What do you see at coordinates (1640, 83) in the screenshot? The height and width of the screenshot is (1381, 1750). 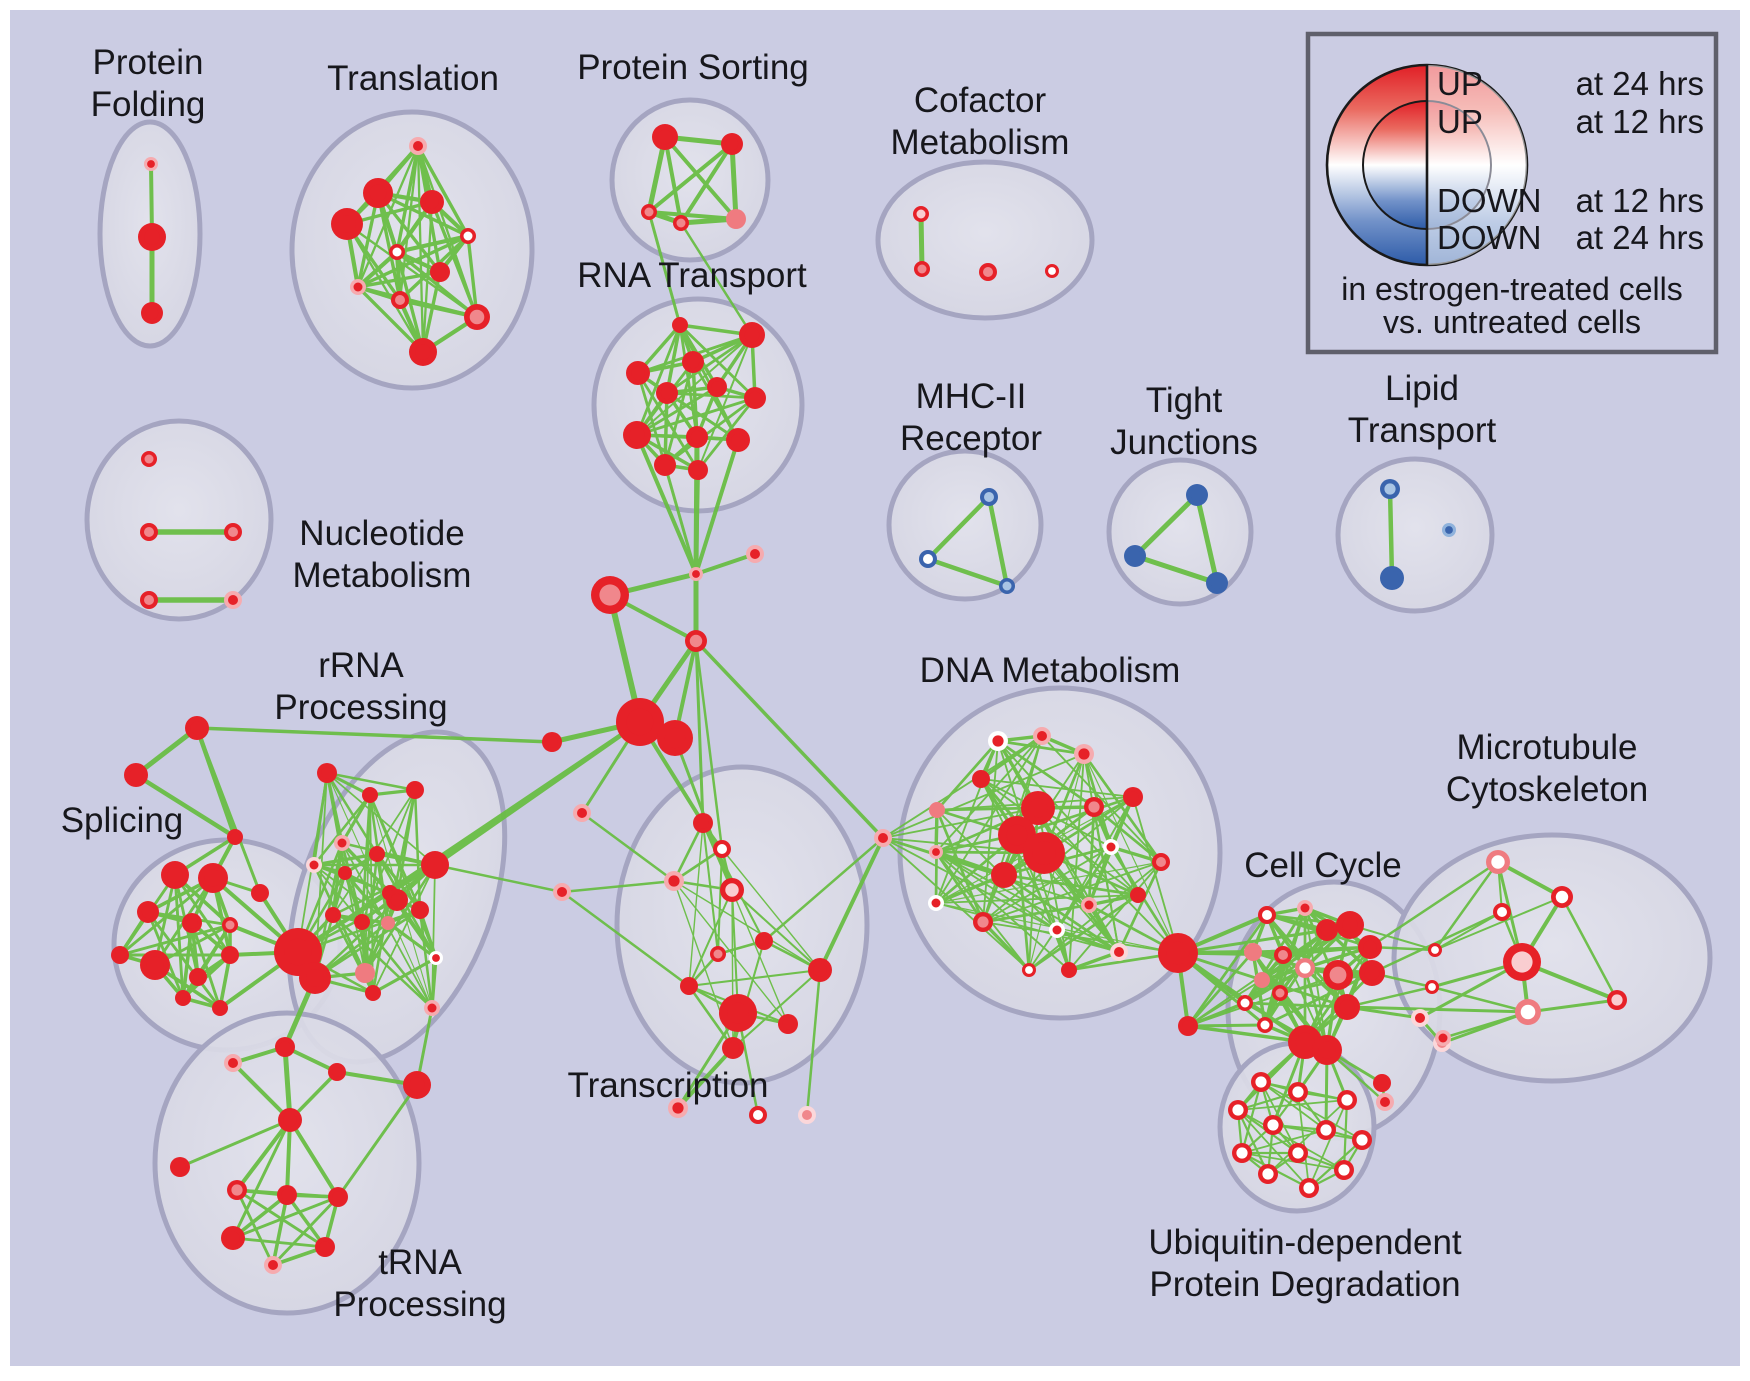 I see `legend-time-label: at 24 hrs` at bounding box center [1640, 83].